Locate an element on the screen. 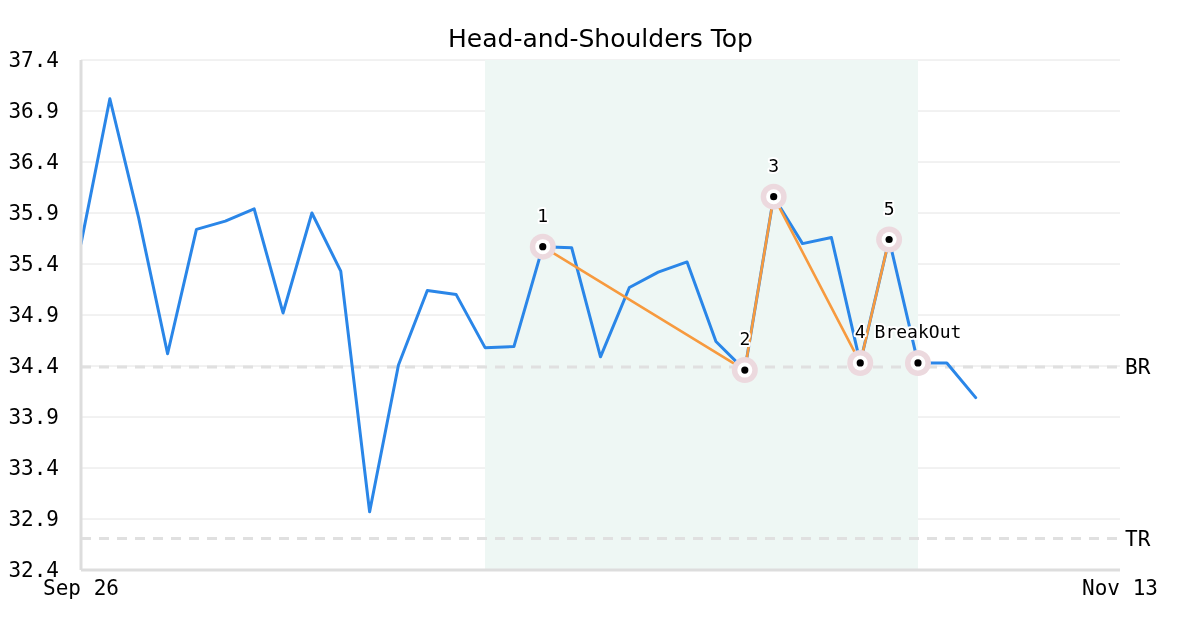  y-tick-label: 36.4 is located at coordinates (33, 162).